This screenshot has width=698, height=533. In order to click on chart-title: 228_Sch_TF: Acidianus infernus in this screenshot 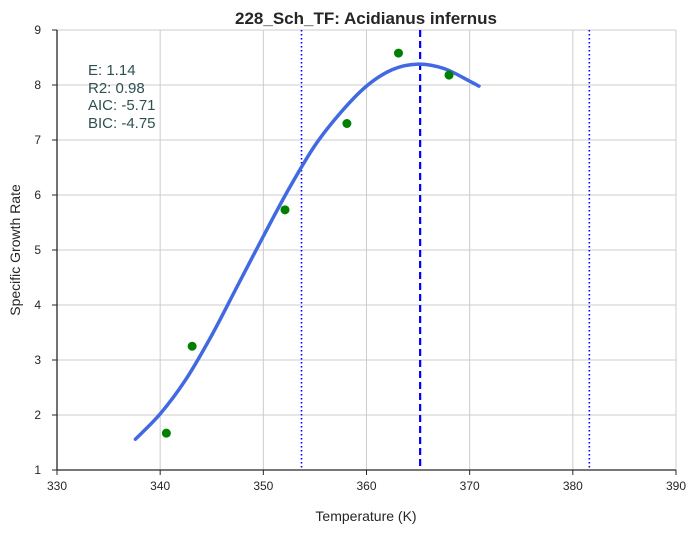, I will do `click(366, 18)`.